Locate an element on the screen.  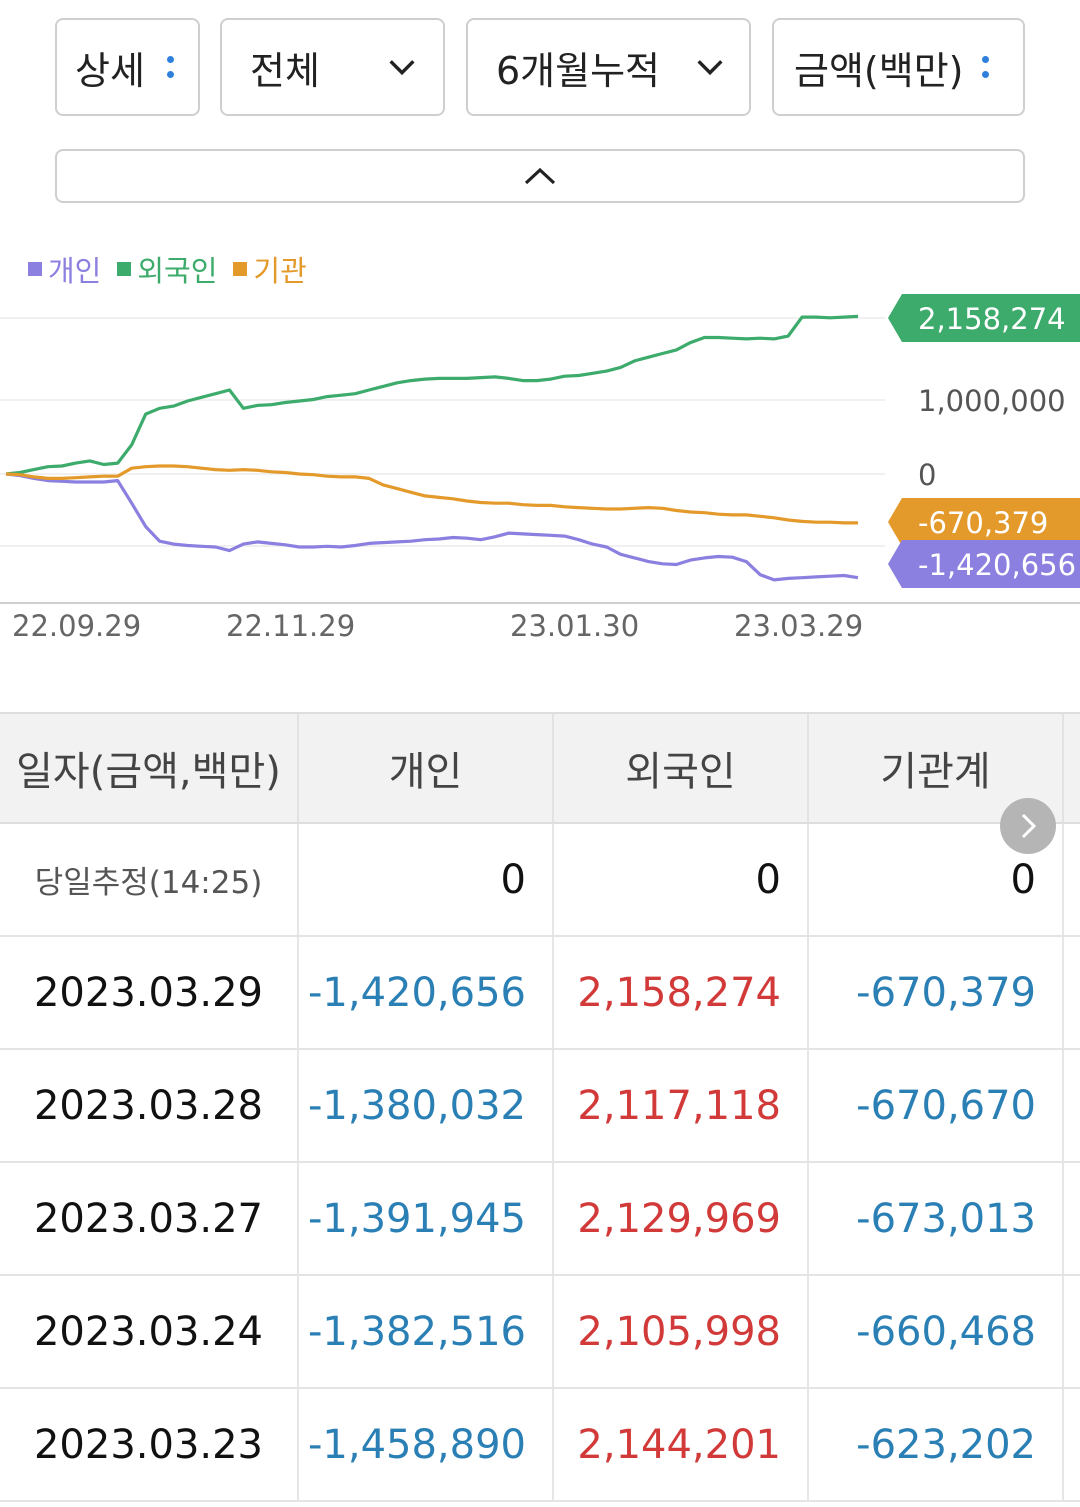
table-row: 2023.03.23 -1,458,890 2,144,201 -623,202 is located at coordinates (540, 1445).